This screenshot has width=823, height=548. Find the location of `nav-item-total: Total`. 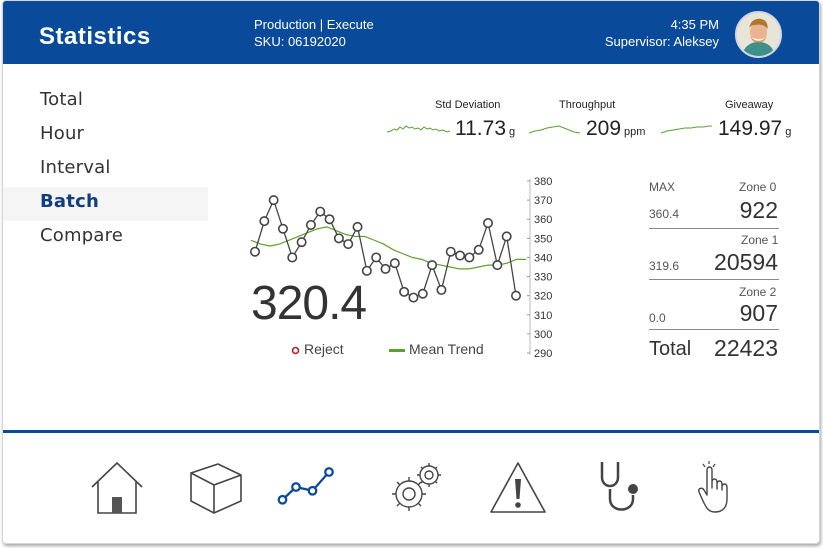

nav-item-total: Total is located at coordinates (62, 99).